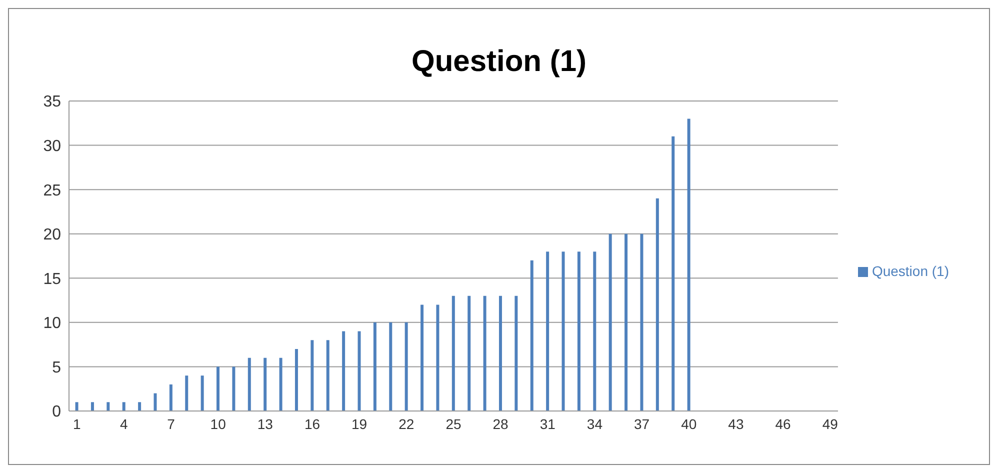 The image size is (1000, 473). What do you see at coordinates (52, 279) in the screenshot?
I see `y-tick-label: 15` at bounding box center [52, 279].